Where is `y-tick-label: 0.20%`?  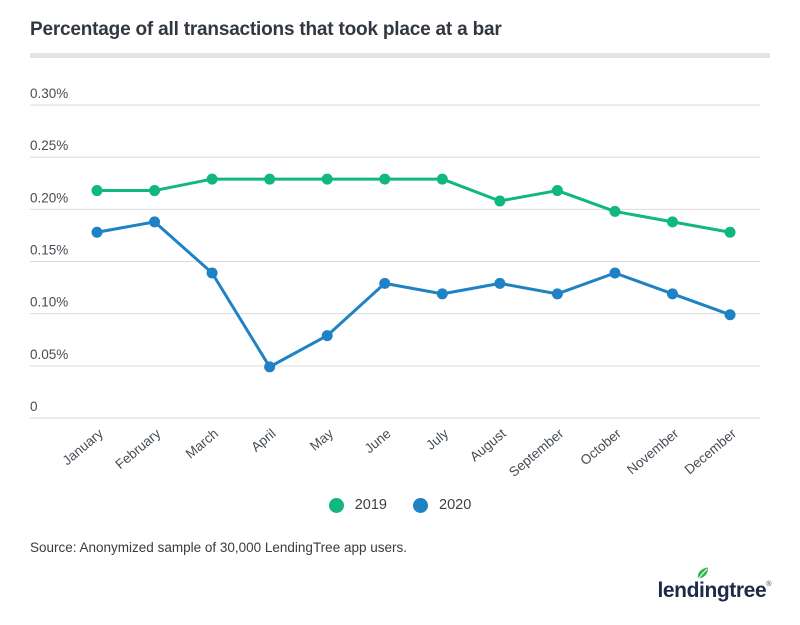 y-tick-label: 0.20% is located at coordinates (49, 197).